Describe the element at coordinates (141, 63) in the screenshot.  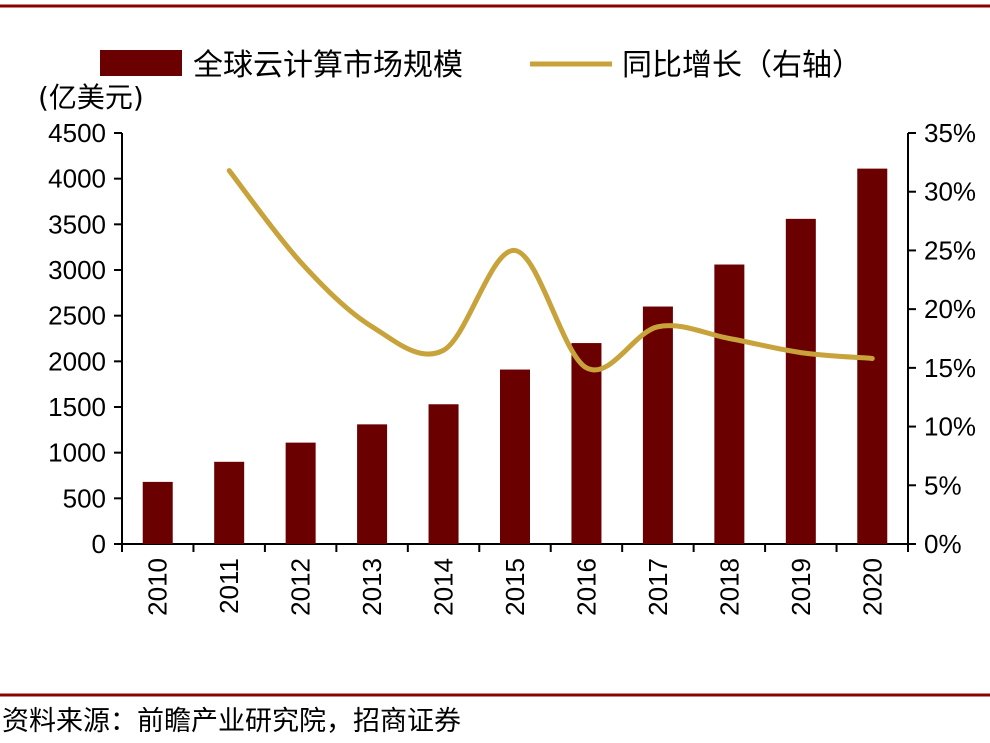
I see `legend-bar-swatch` at that location.